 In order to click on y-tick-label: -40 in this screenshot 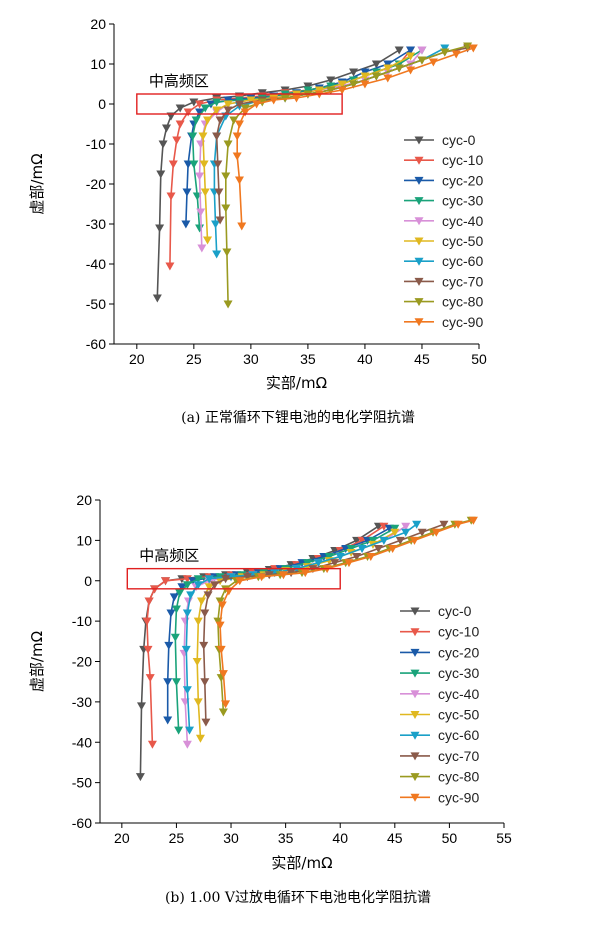, I will do `click(82, 742)`.